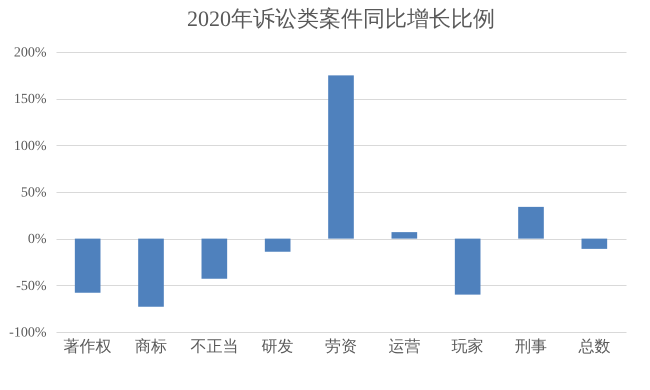 The image size is (650, 390). I want to click on y-tick-label: 100%, so click(30, 146).